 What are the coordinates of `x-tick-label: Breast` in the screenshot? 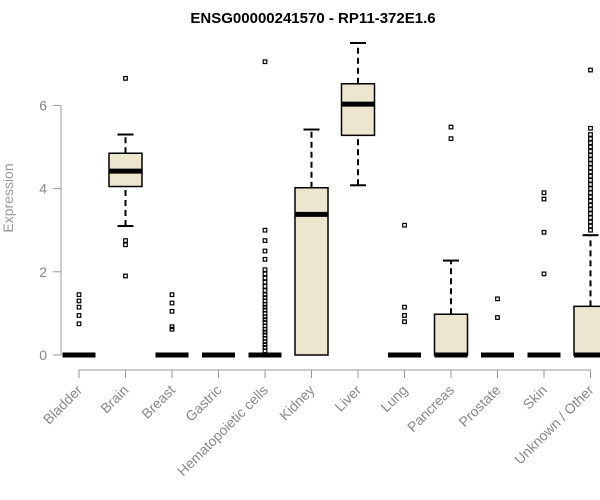 It's located at (158, 402).